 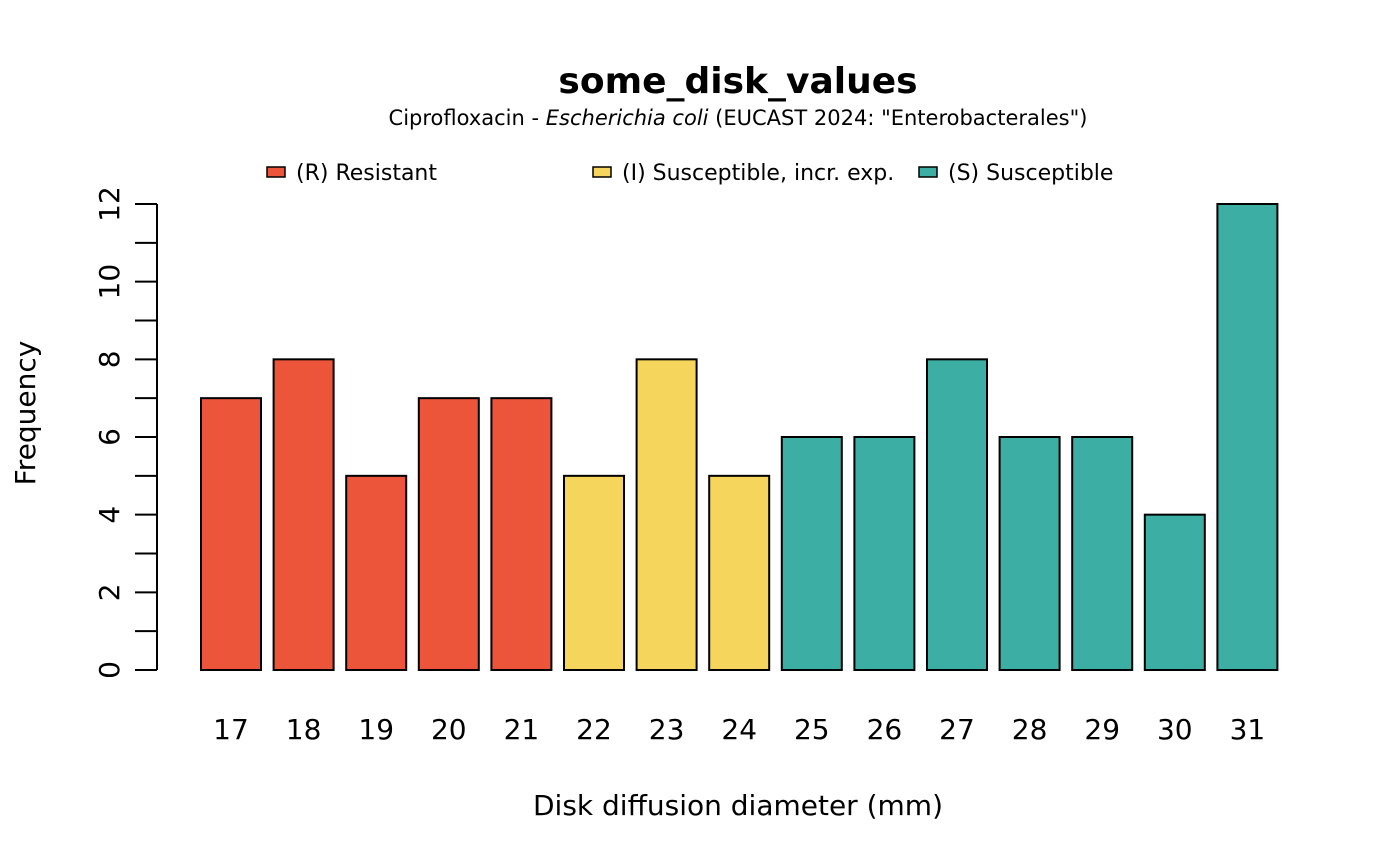 I want to click on x-tick-label: 30, so click(x=1175, y=729).